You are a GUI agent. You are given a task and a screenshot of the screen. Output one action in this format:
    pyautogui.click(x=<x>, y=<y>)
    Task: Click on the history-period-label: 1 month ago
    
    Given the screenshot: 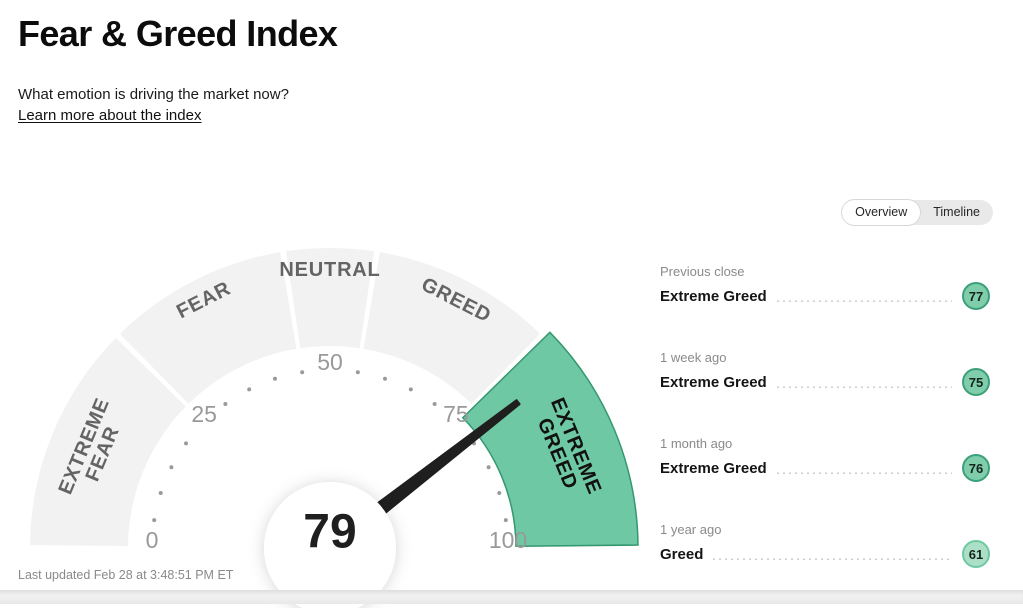 What is the action you would take?
    pyautogui.click(x=696, y=443)
    